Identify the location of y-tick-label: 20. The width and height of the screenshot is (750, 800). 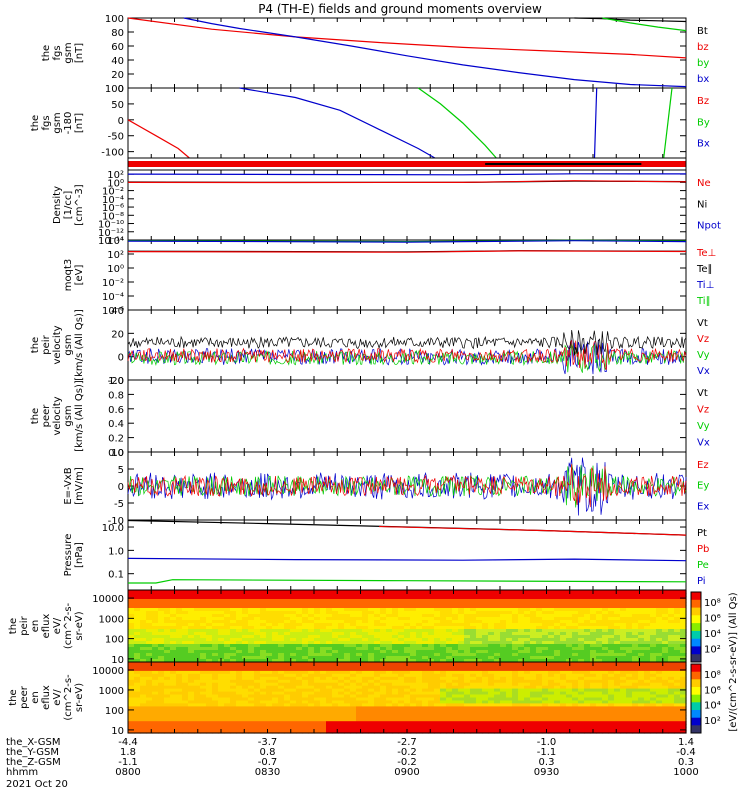
(117, 75).